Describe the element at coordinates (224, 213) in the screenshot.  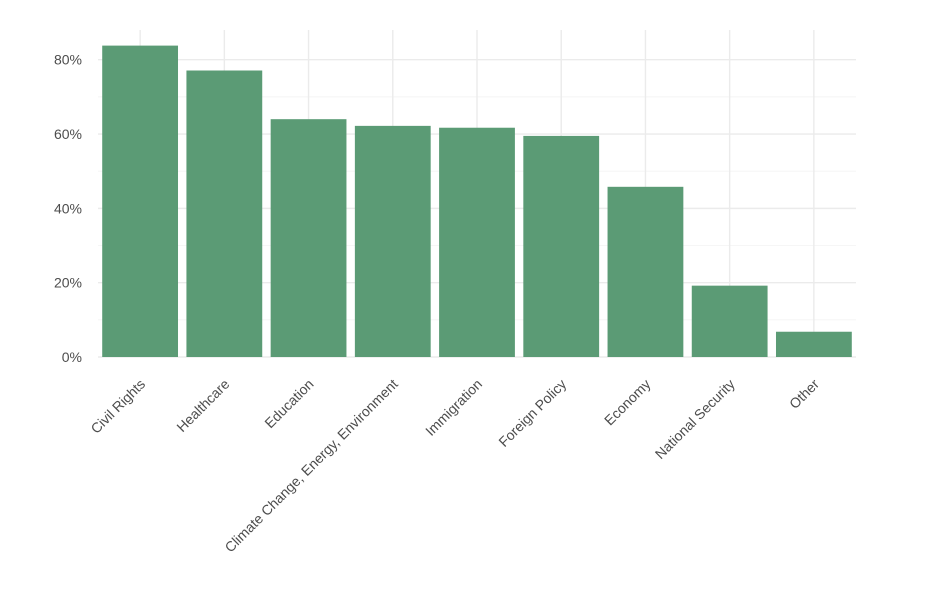
I see `bar-healthcare` at that location.